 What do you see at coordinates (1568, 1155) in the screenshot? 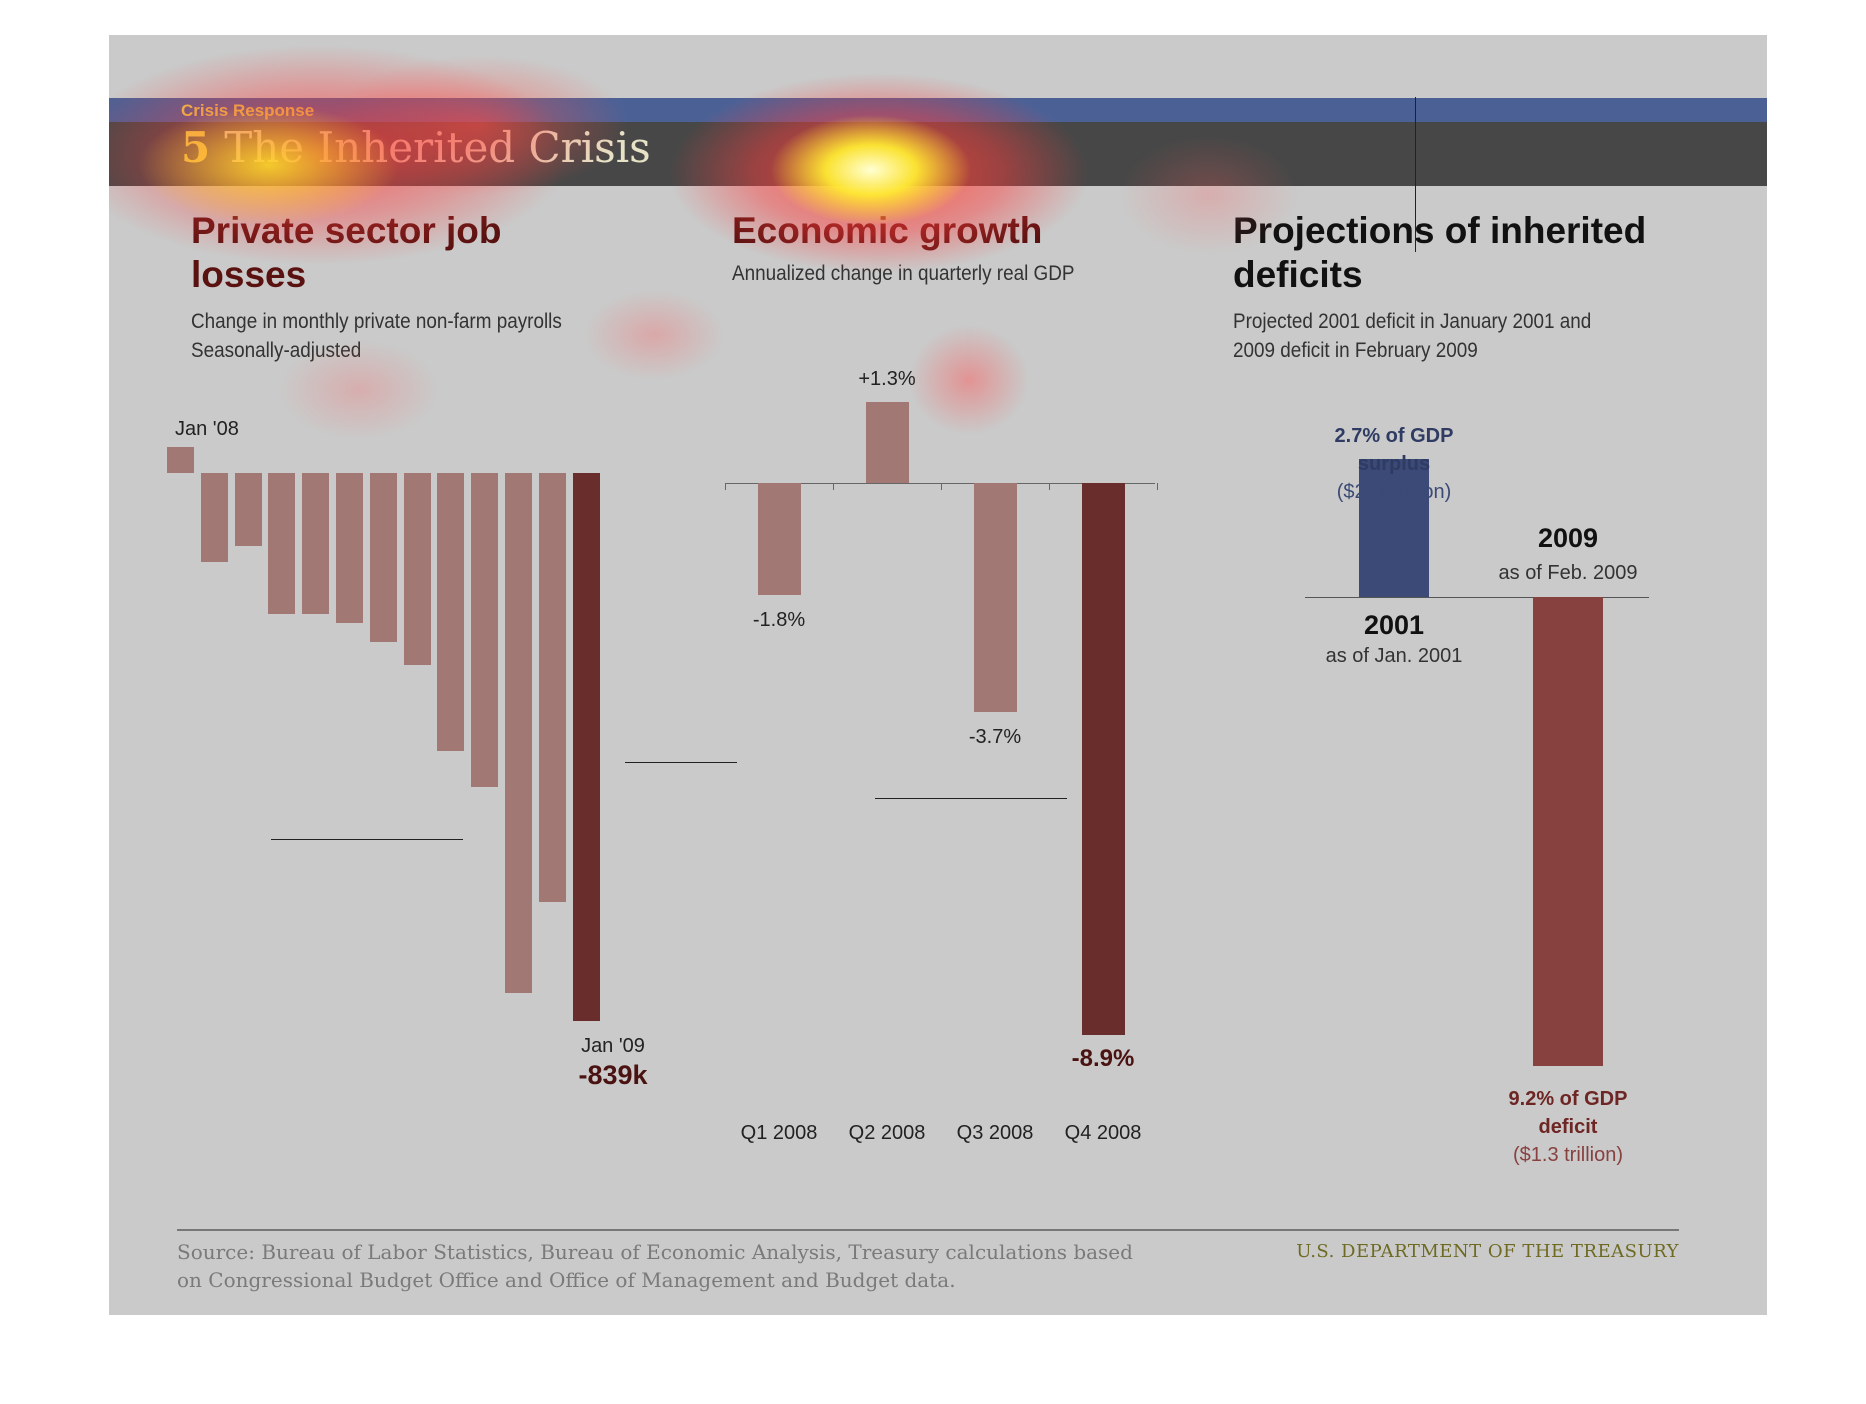
I see `deficit-amount-label: ($1.3 trillion)` at bounding box center [1568, 1155].